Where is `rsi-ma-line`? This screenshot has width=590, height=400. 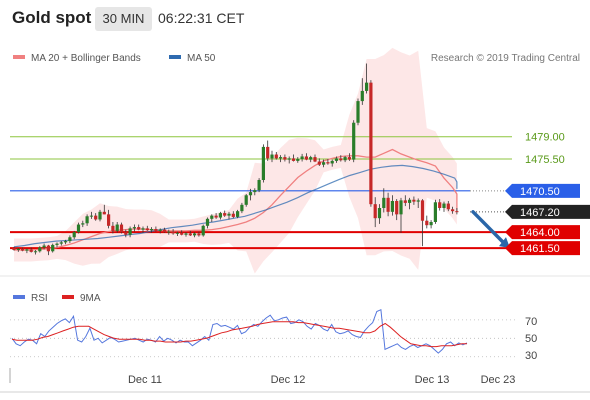 rsi-ma-line is located at coordinates (239, 334).